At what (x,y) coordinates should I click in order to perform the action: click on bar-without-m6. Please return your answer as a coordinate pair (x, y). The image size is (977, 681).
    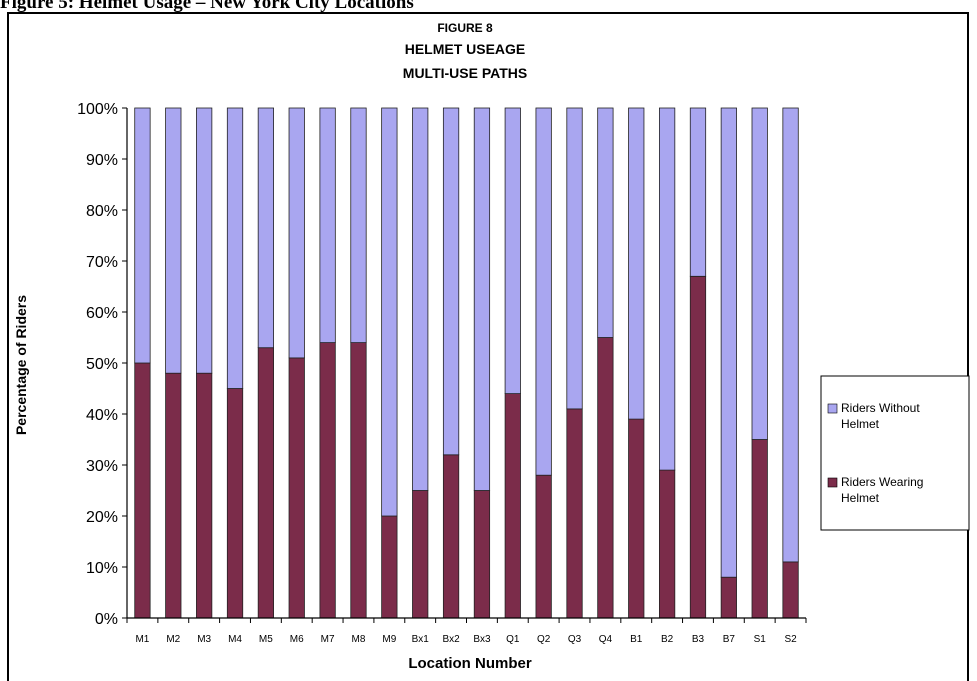
    Looking at the image, I should click on (296, 233).